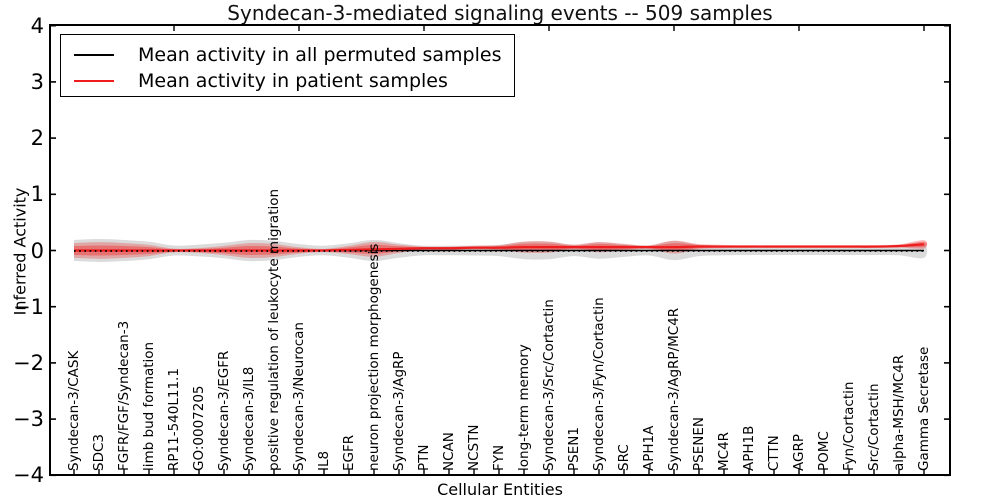 The width and height of the screenshot is (1000, 500). Describe the element at coordinates (249, 418) in the screenshot. I see `x-tick-label: Syndecan-3/IL8` at that location.